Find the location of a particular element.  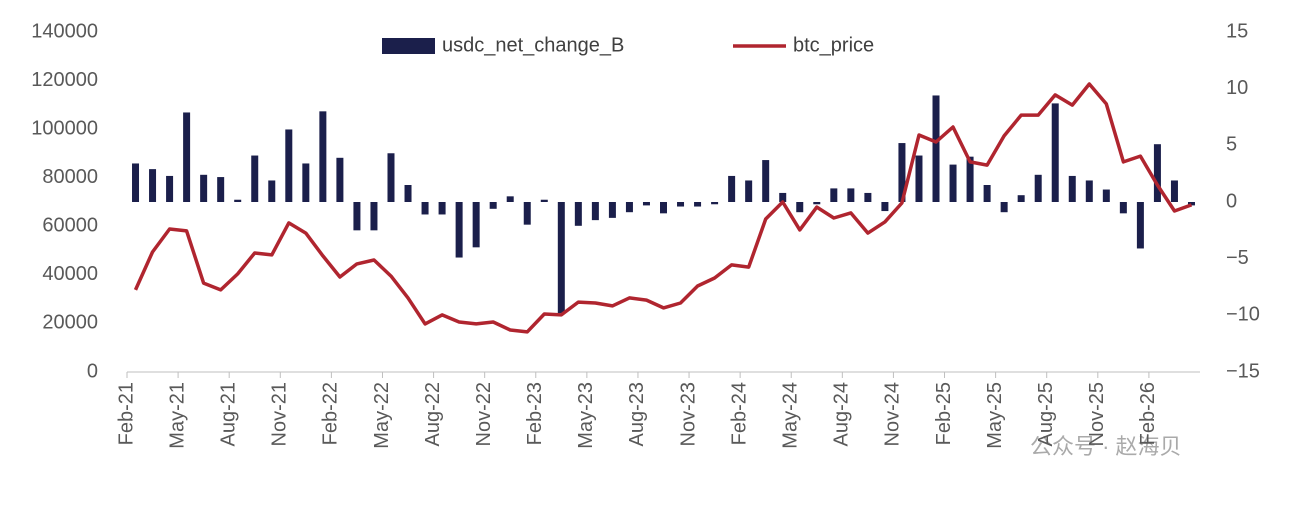

y-tick-label: 120000 is located at coordinates (64, 80).